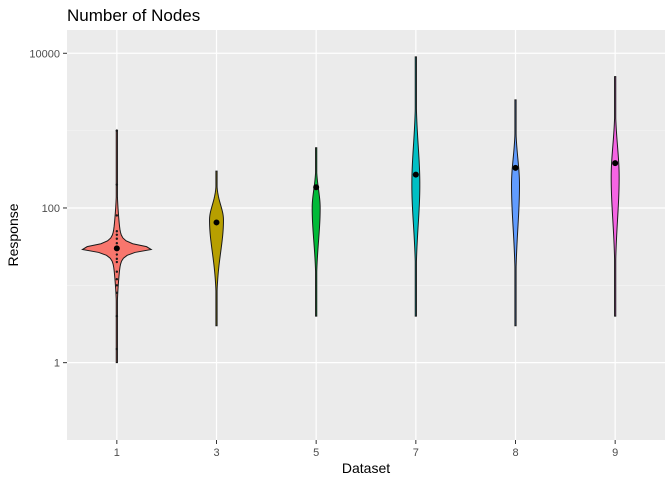  I want to click on x-axis-title: Dataset, so click(366, 468).